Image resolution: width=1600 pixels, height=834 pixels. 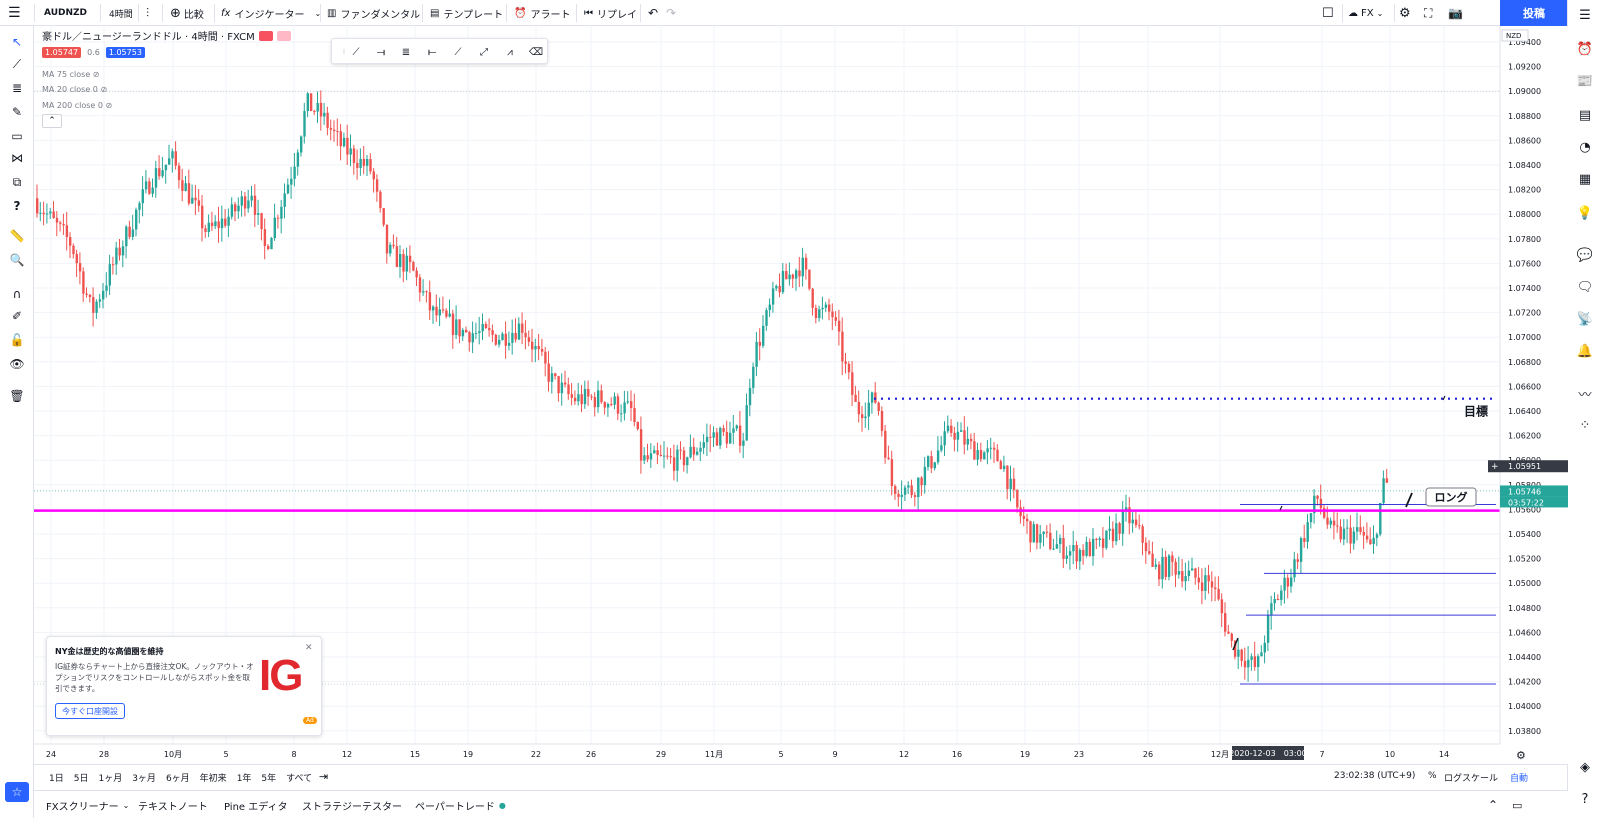 What do you see at coordinates (81, 778) in the screenshot?
I see `range-1: 5日` at bounding box center [81, 778].